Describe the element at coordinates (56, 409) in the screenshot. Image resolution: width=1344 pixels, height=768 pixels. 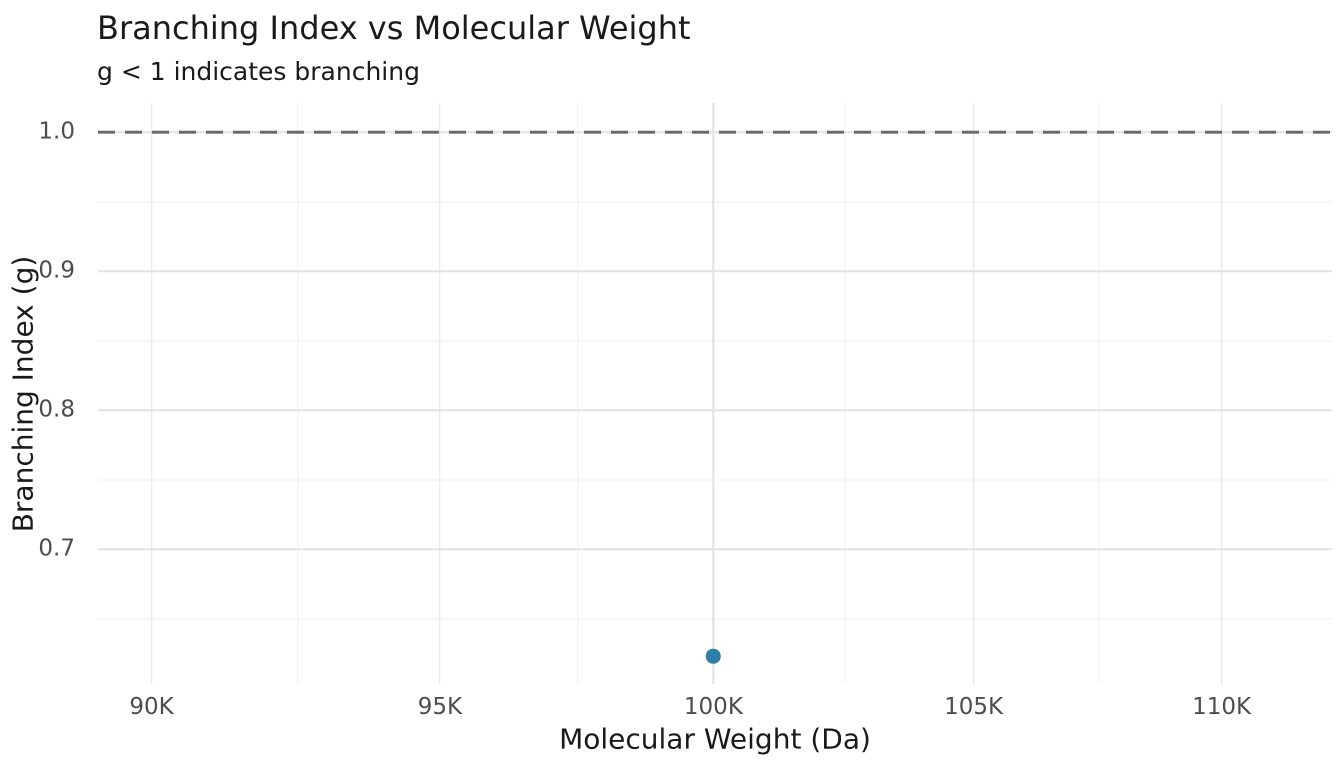
I see `y-tick-label: 0.8` at that location.